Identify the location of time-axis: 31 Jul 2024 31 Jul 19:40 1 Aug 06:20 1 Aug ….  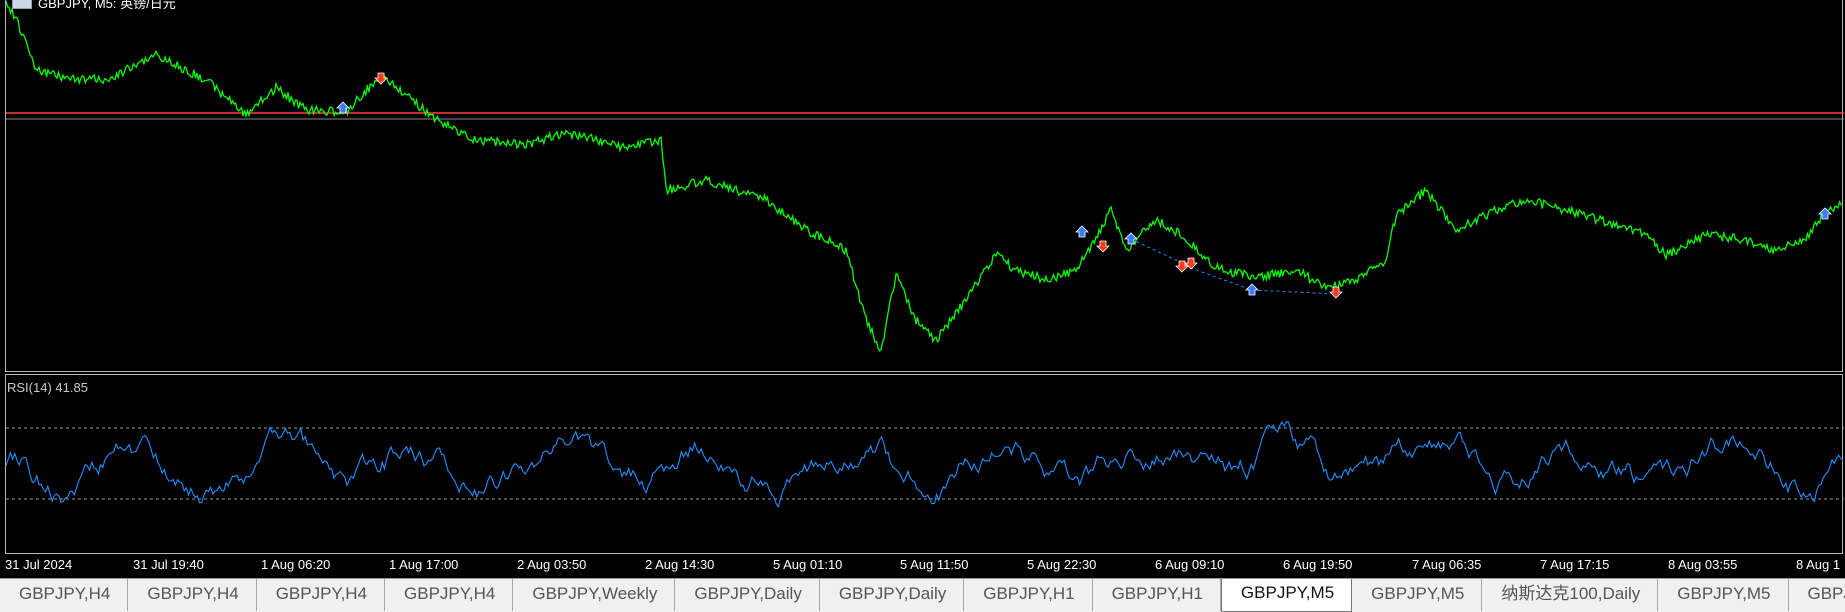
(922, 566).